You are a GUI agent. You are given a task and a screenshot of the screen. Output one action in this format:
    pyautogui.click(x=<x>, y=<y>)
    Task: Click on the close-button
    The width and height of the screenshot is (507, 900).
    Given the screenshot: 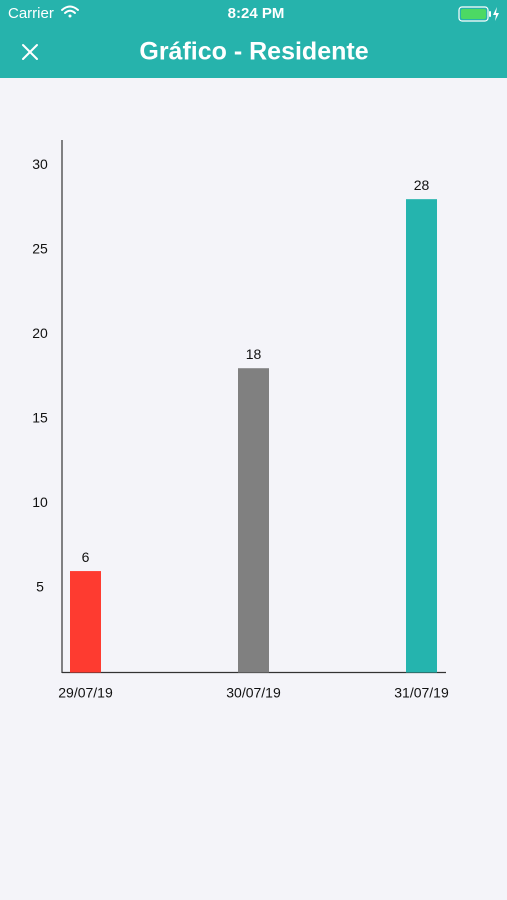 What is the action you would take?
    pyautogui.click(x=30, y=52)
    